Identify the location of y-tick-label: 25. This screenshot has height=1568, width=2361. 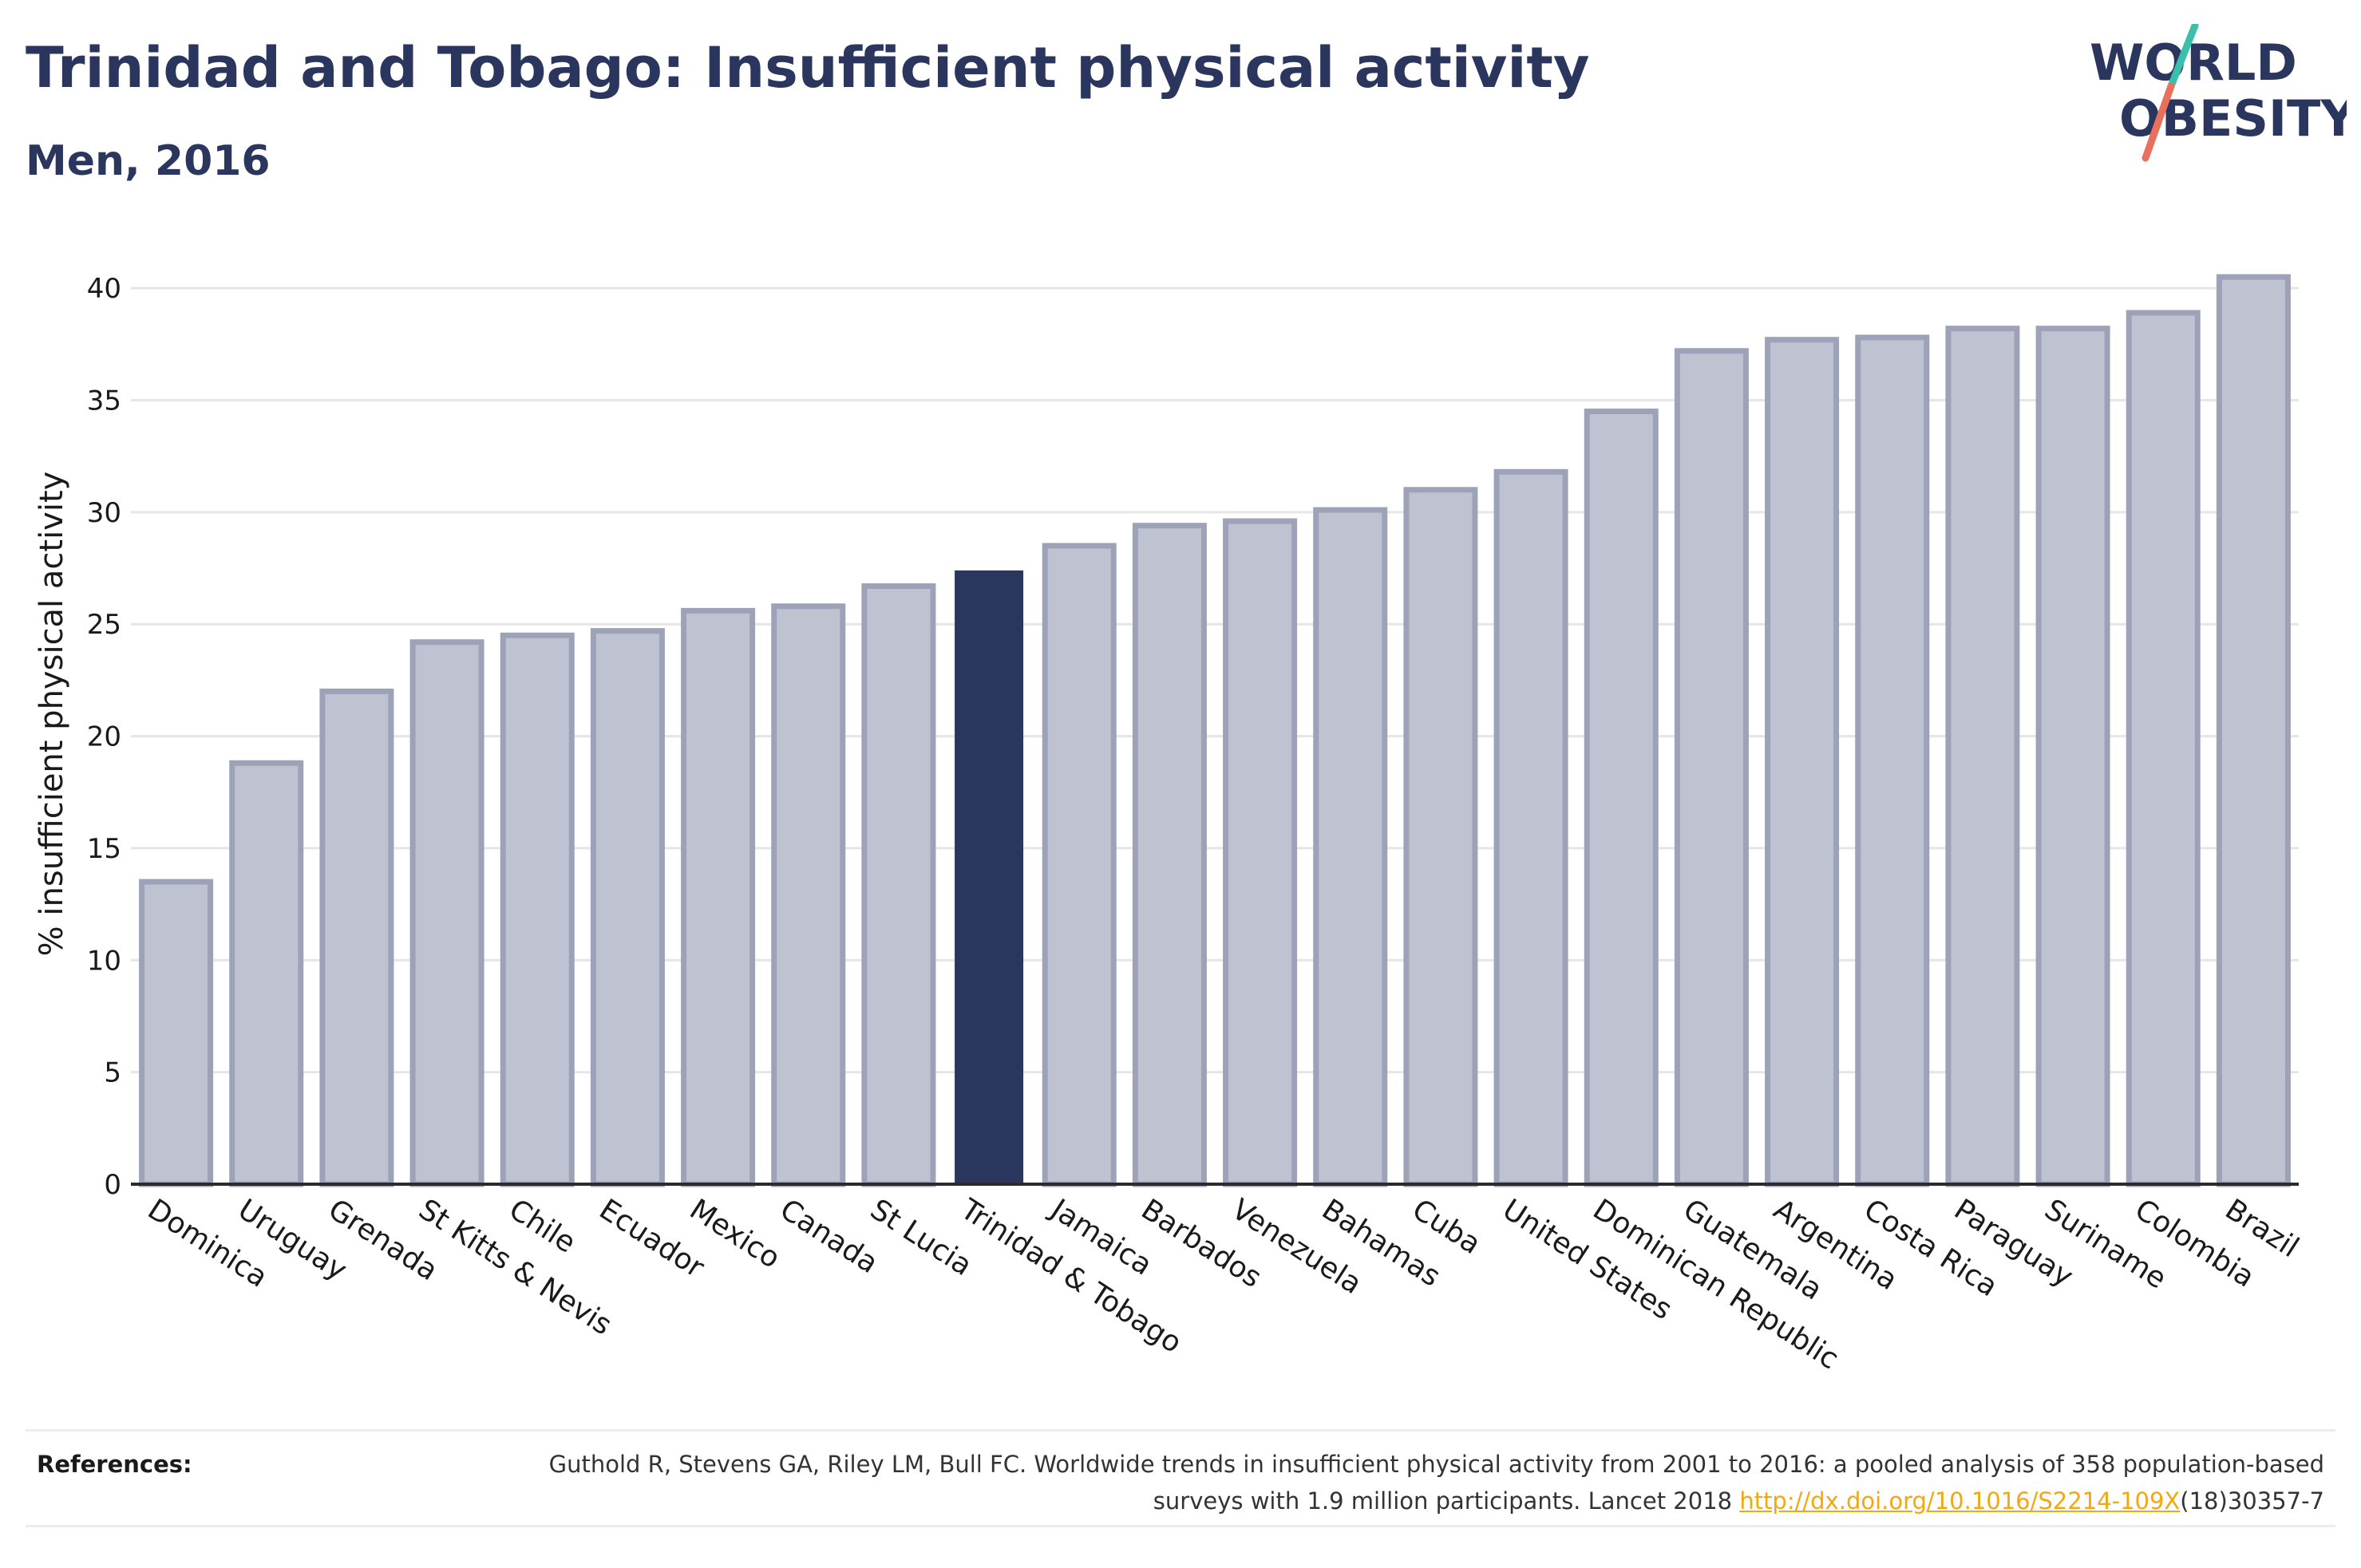
(104, 625).